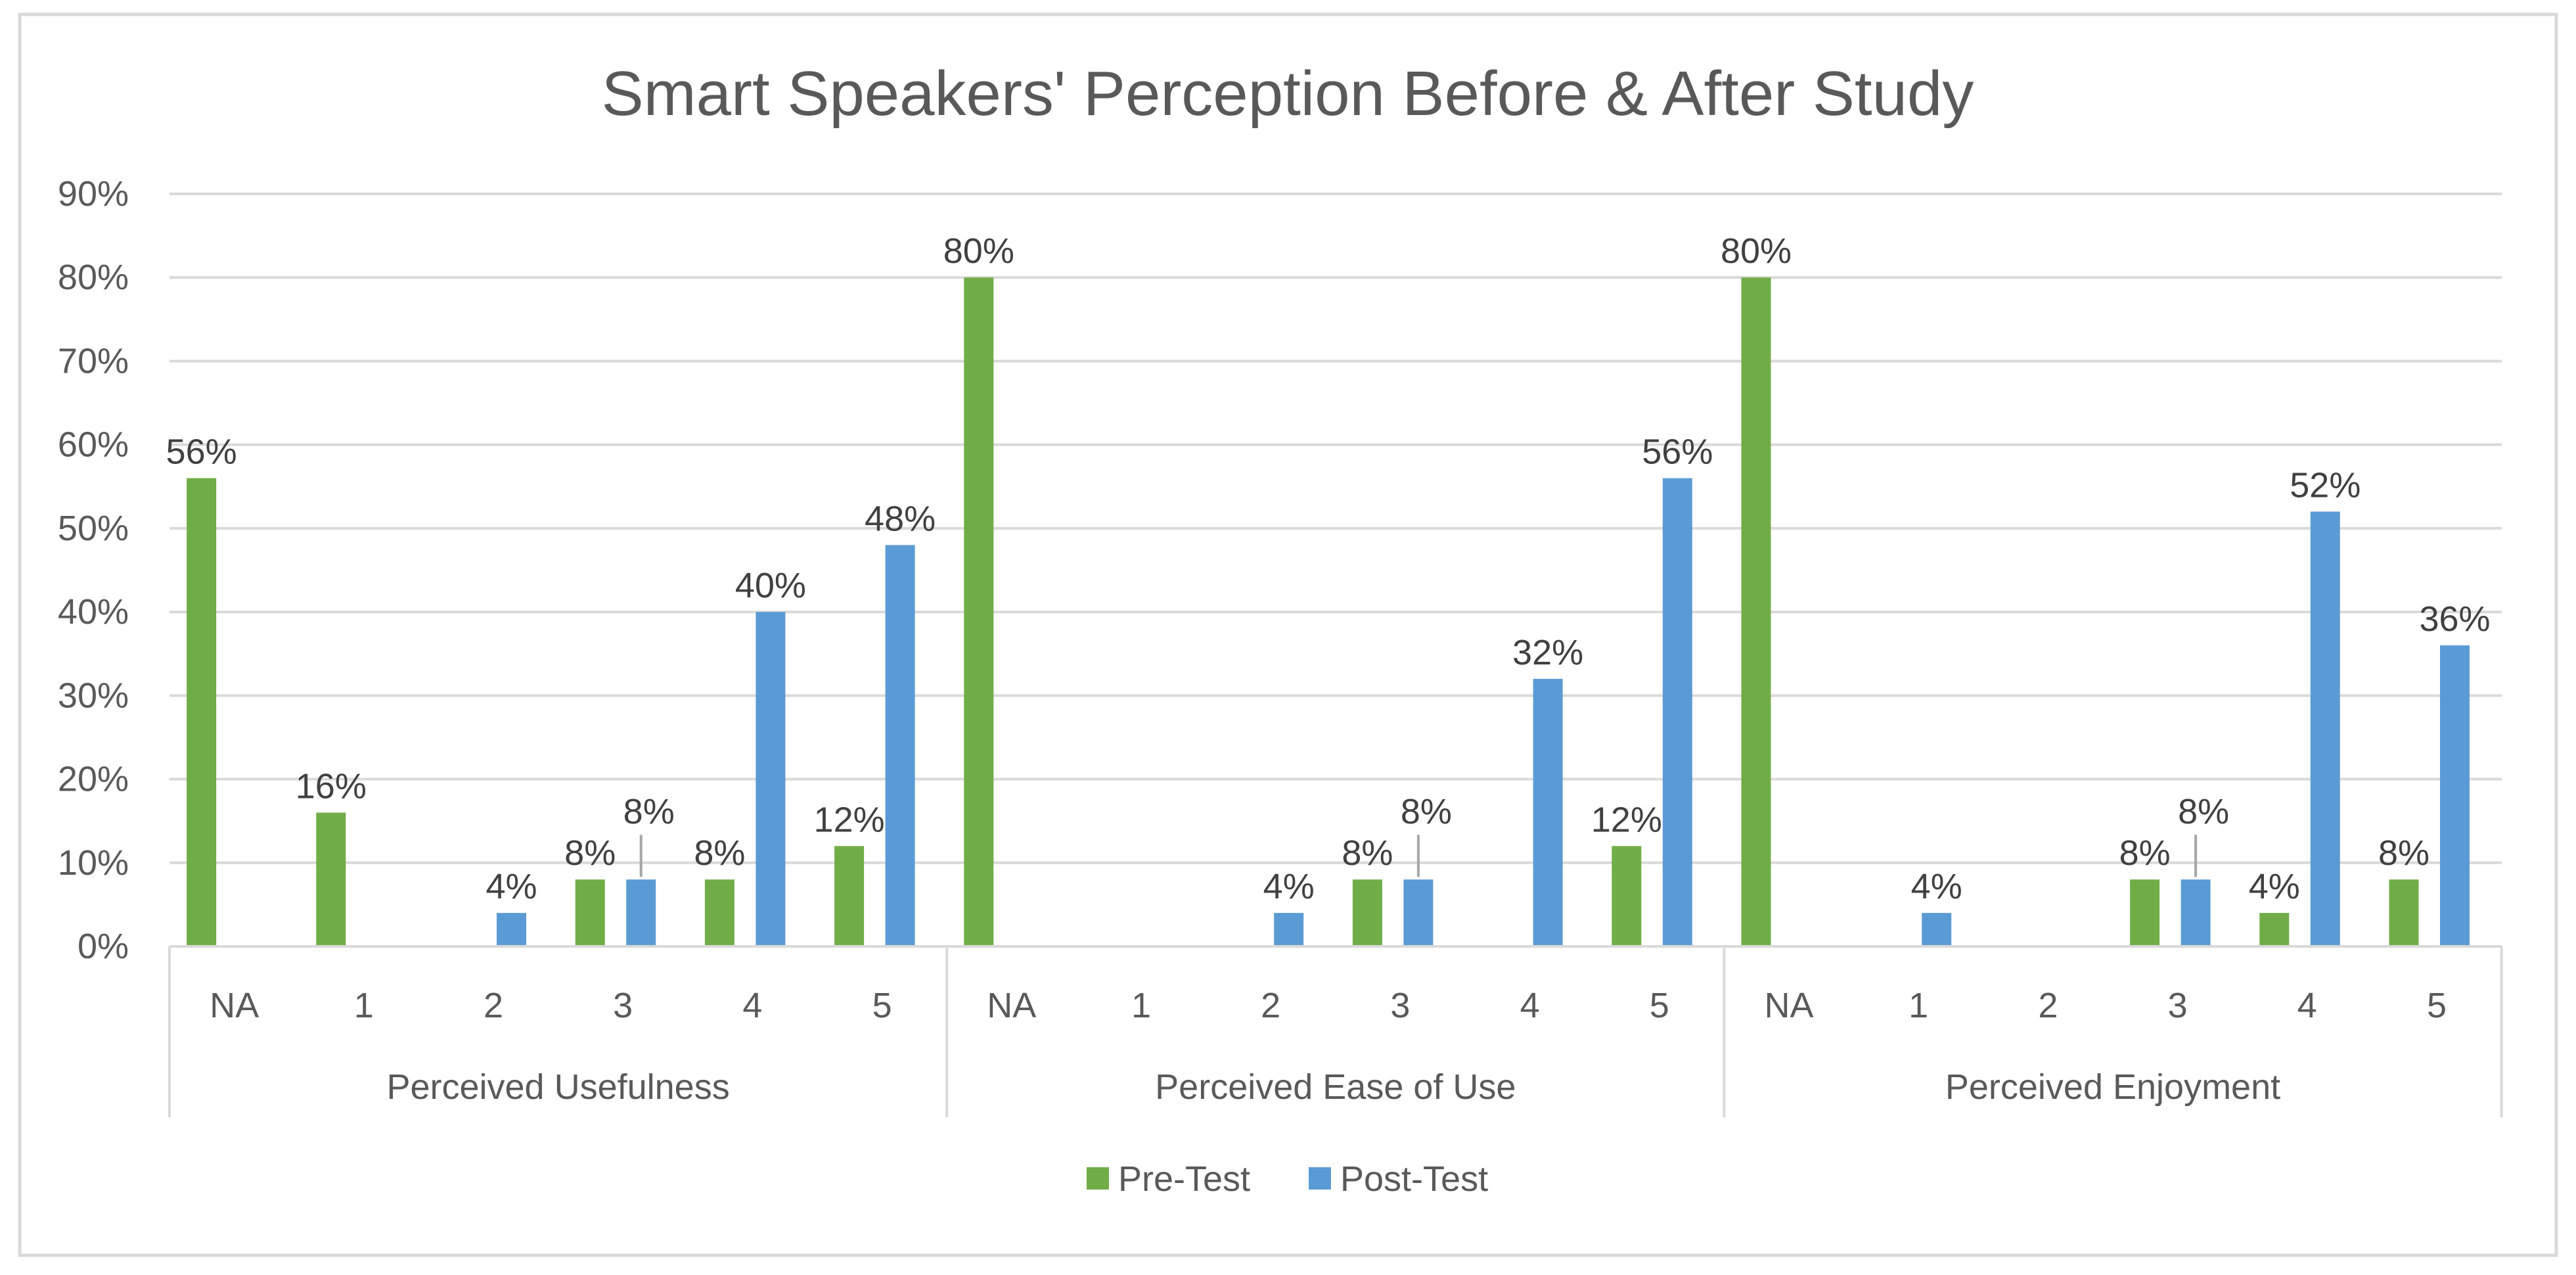 Image resolution: width=2576 pixels, height=1275 pixels. I want to click on y-tick-label: 40%, so click(93, 612).